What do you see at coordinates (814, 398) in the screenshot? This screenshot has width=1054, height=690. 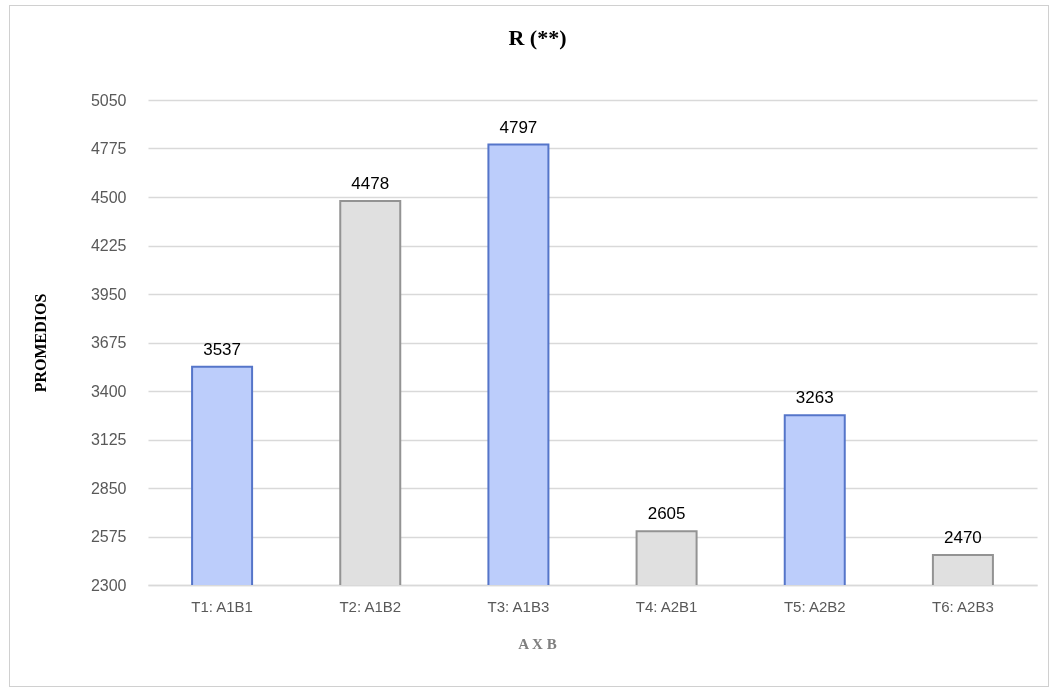 I see `data-label: 3263` at bounding box center [814, 398].